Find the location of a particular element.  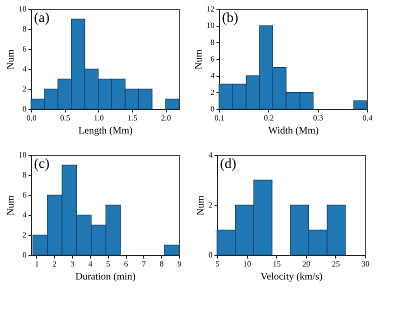

x-tick-label: 0.1 is located at coordinates (219, 118).